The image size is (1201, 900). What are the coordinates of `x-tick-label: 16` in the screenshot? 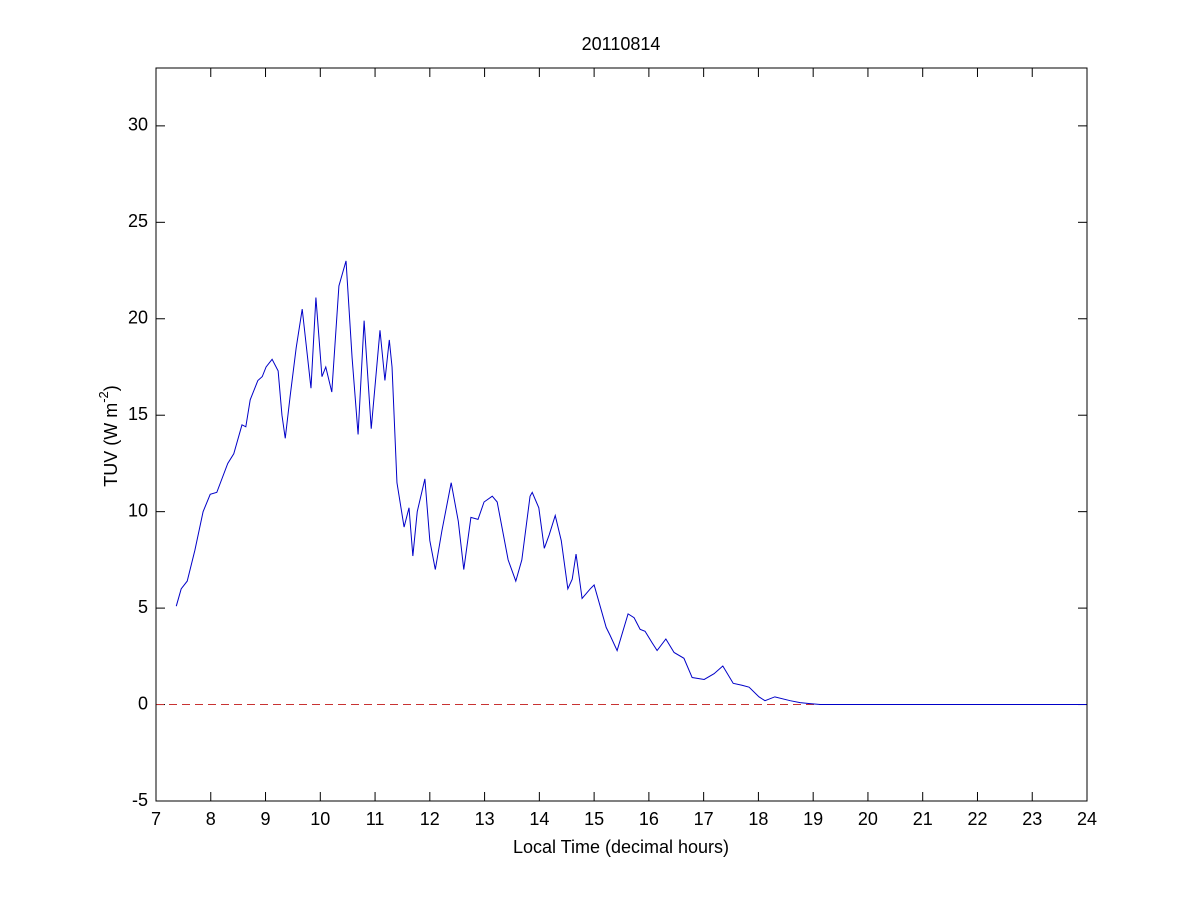 It's located at (649, 819).